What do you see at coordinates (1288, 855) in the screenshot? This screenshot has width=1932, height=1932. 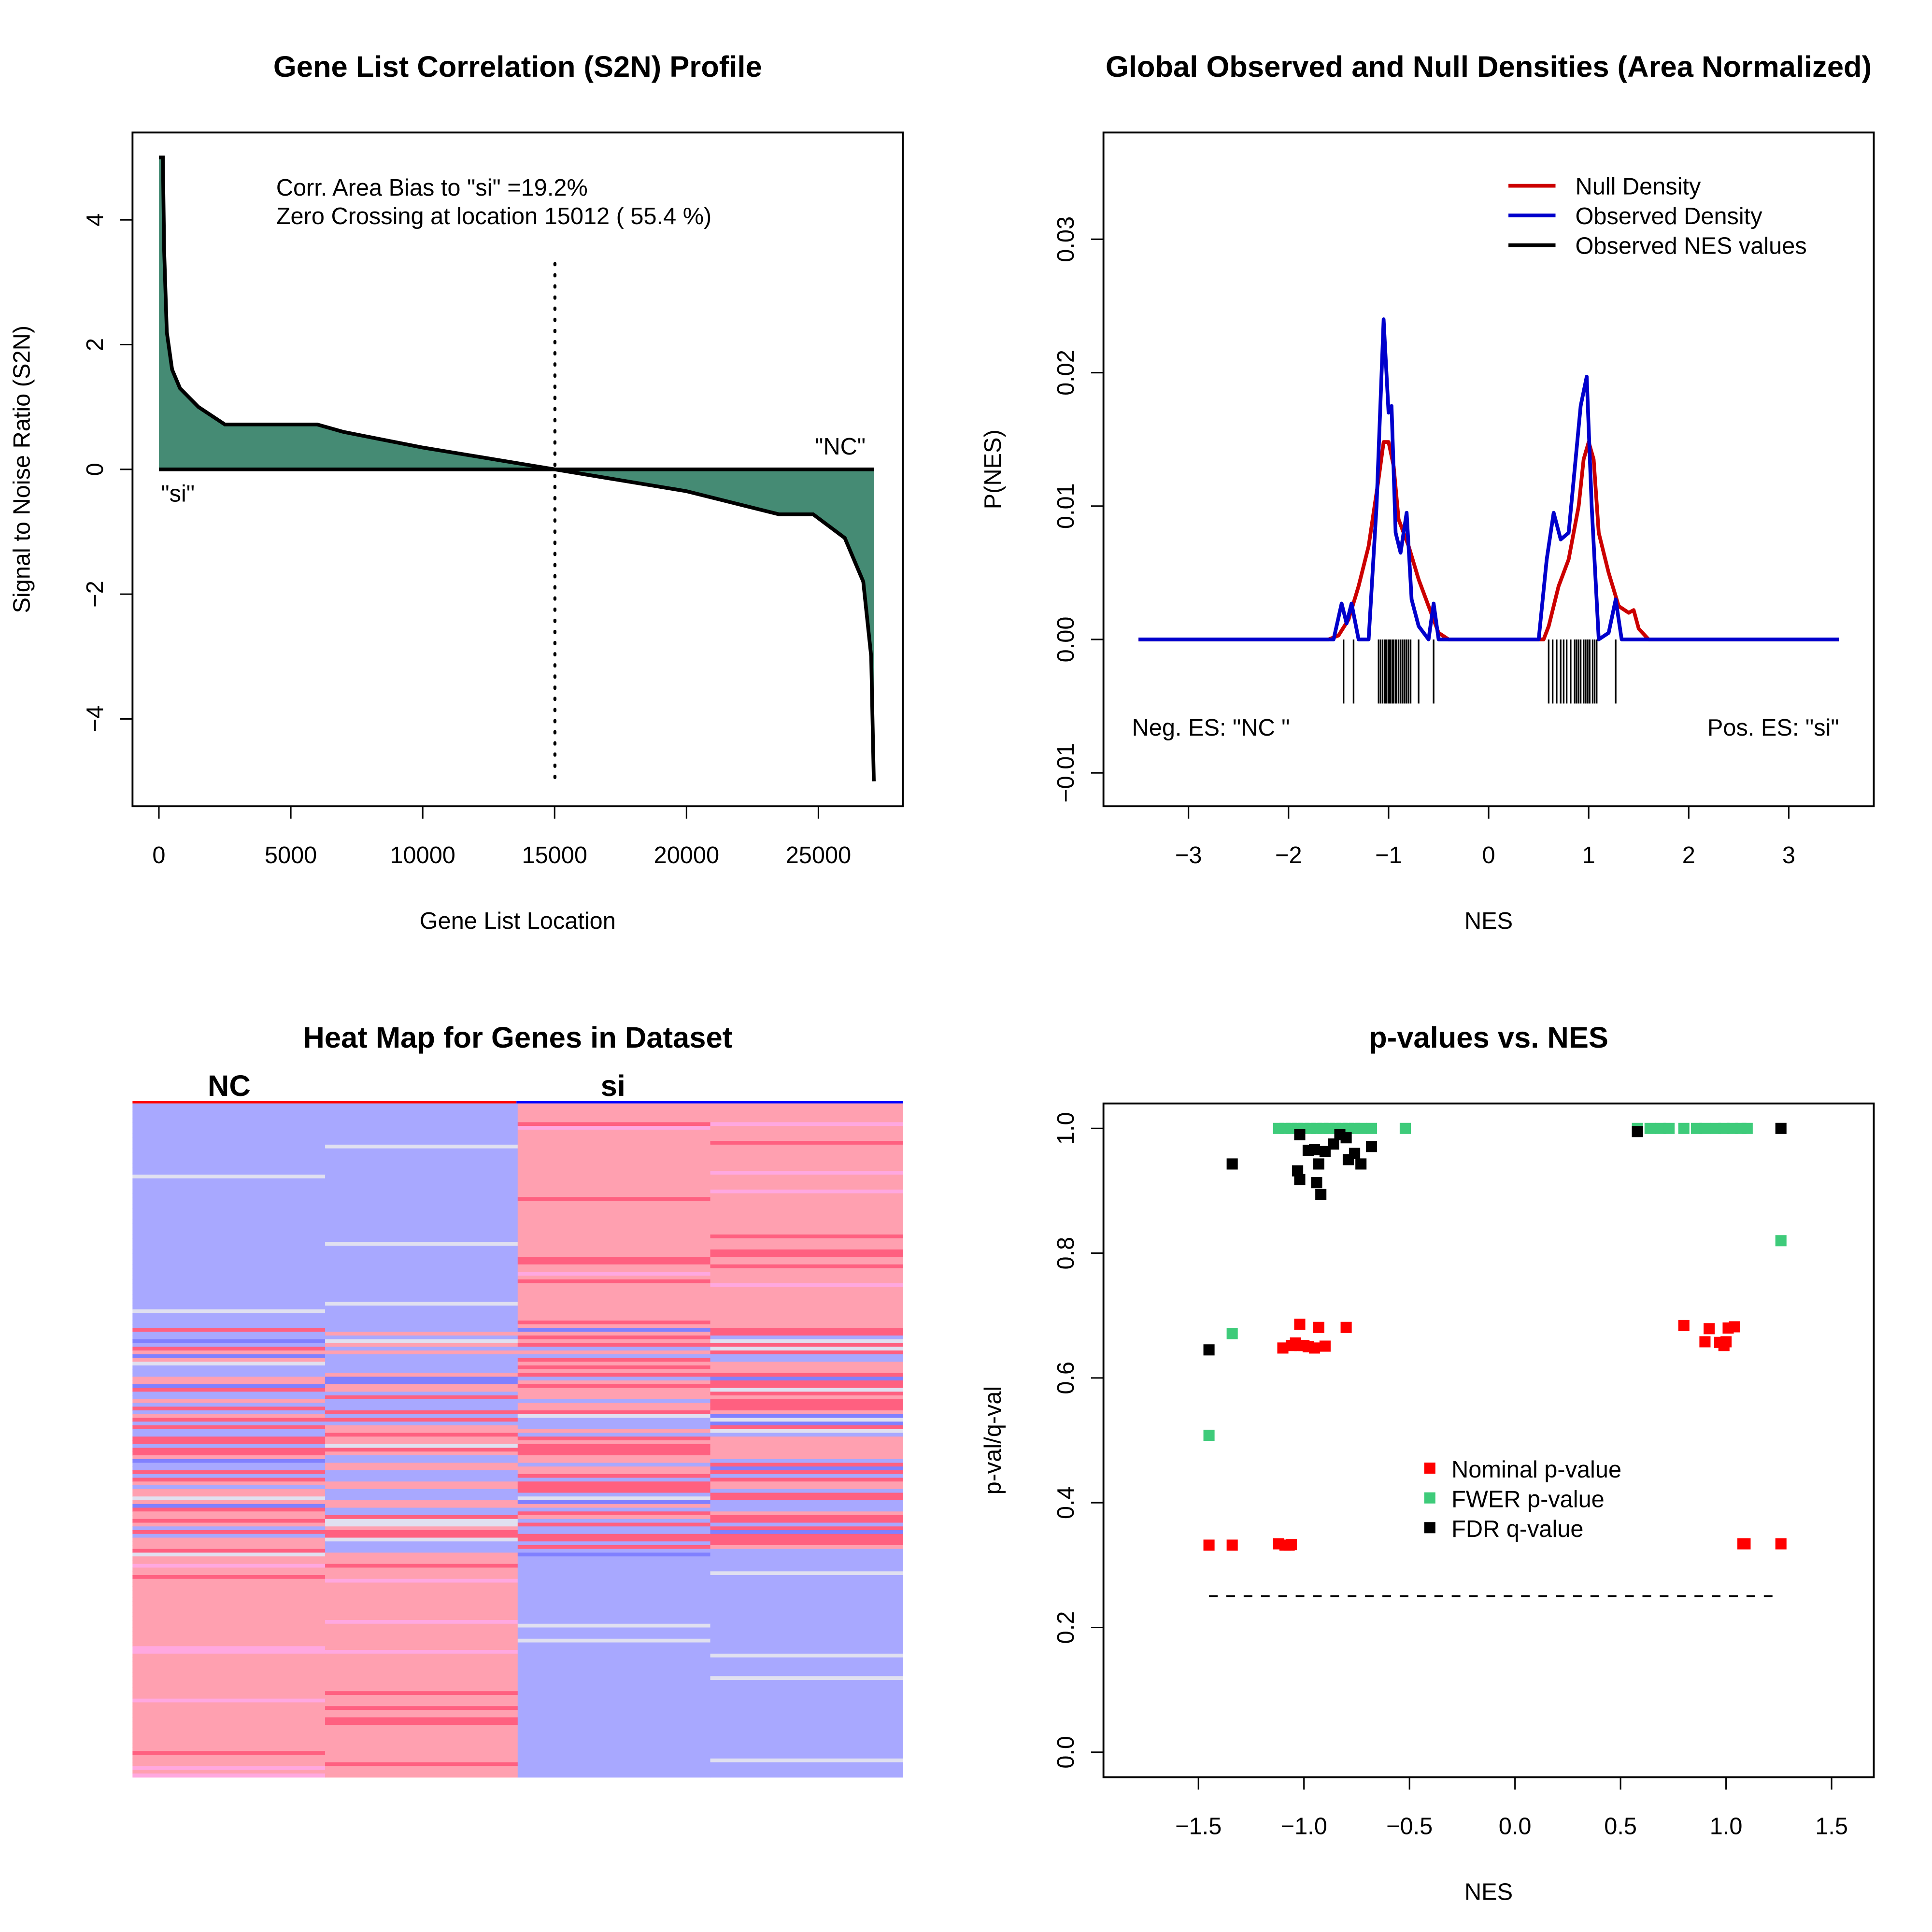 I see `x-tick-label: −2` at bounding box center [1288, 855].